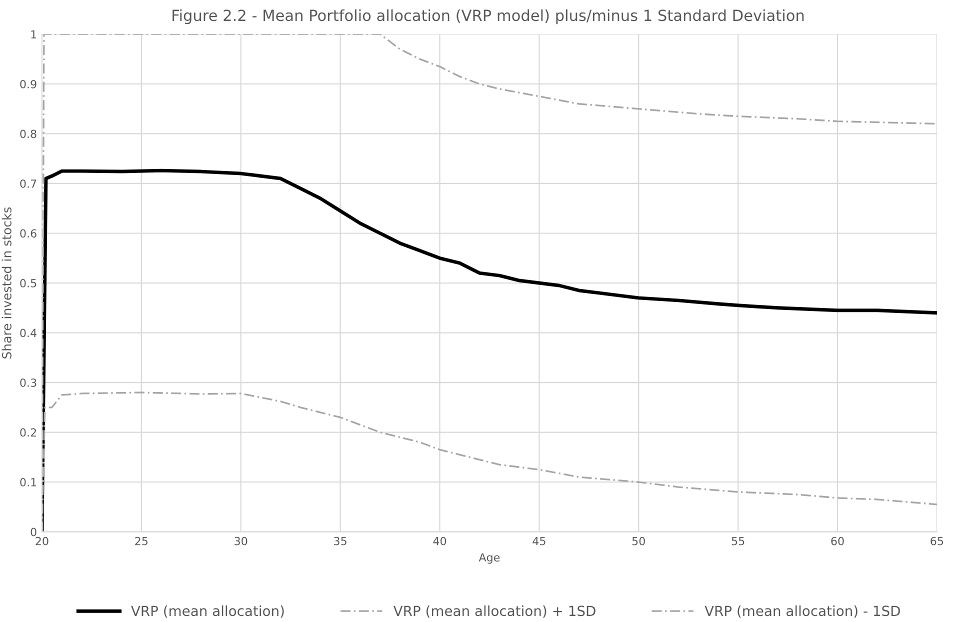  Describe the element at coordinates (837, 541) in the screenshot. I see `x-tick-label: 60` at that location.